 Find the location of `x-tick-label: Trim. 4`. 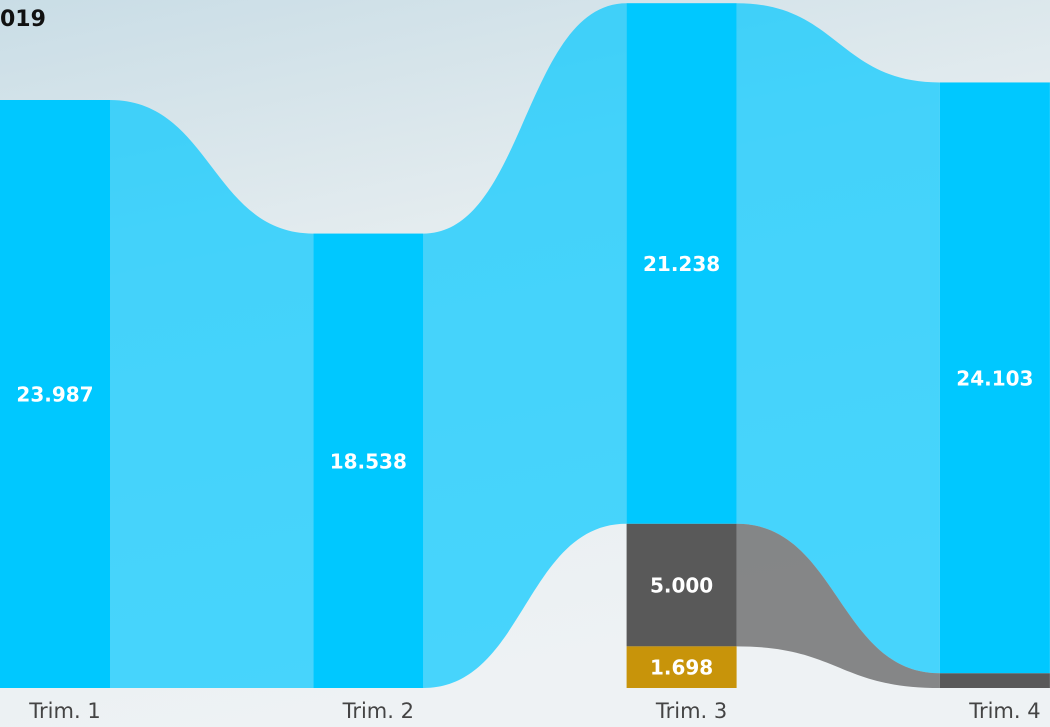

x-tick-label: Trim. 4 is located at coordinates (1004, 711).